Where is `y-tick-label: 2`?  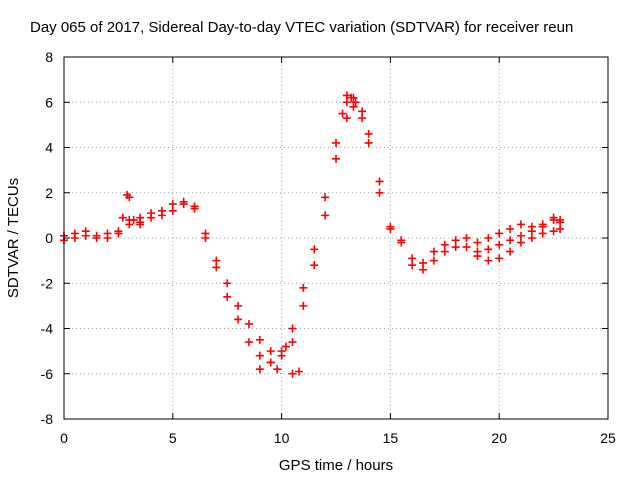 y-tick-label: 2 is located at coordinates (49, 193).